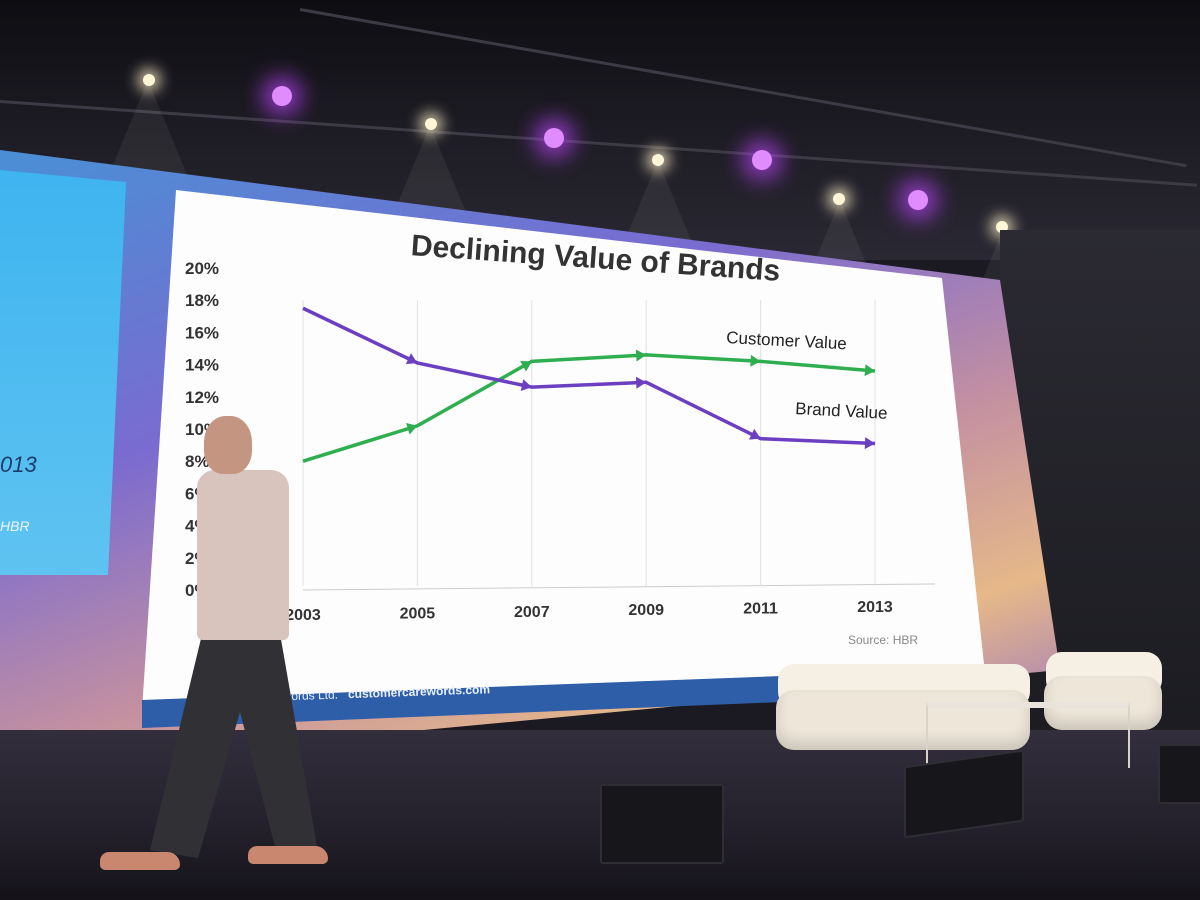  What do you see at coordinates (202, 365) in the screenshot?
I see `y-tick-label: 14%` at bounding box center [202, 365].